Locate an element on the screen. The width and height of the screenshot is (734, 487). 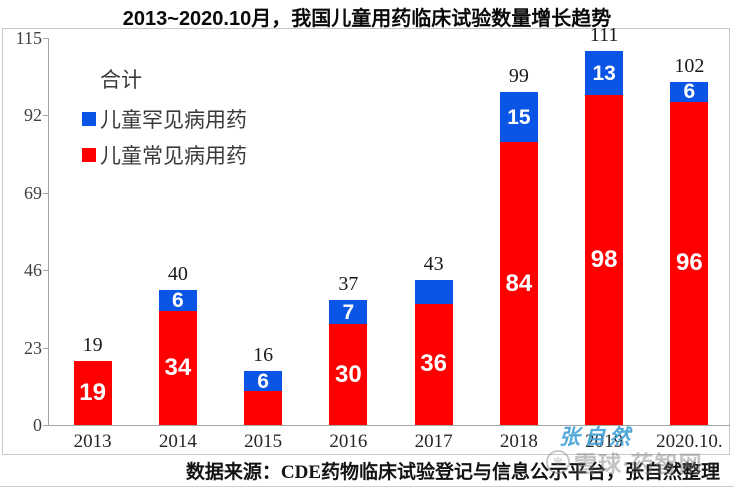
y-axis is located at coordinates (48, 231).